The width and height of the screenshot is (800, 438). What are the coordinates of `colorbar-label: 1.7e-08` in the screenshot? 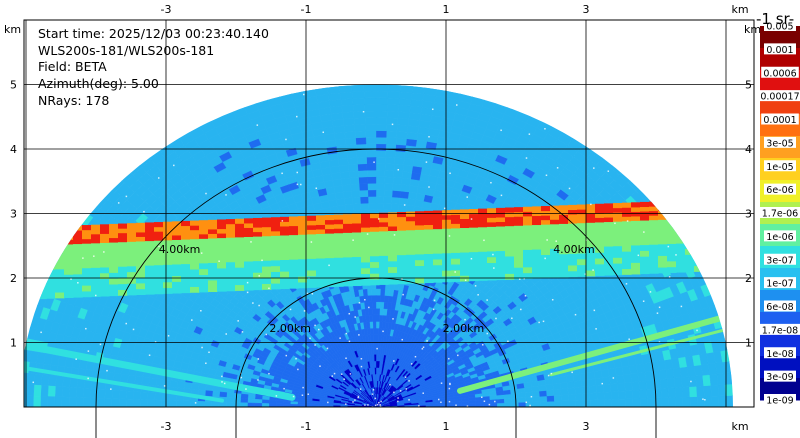 It's located at (780, 330).